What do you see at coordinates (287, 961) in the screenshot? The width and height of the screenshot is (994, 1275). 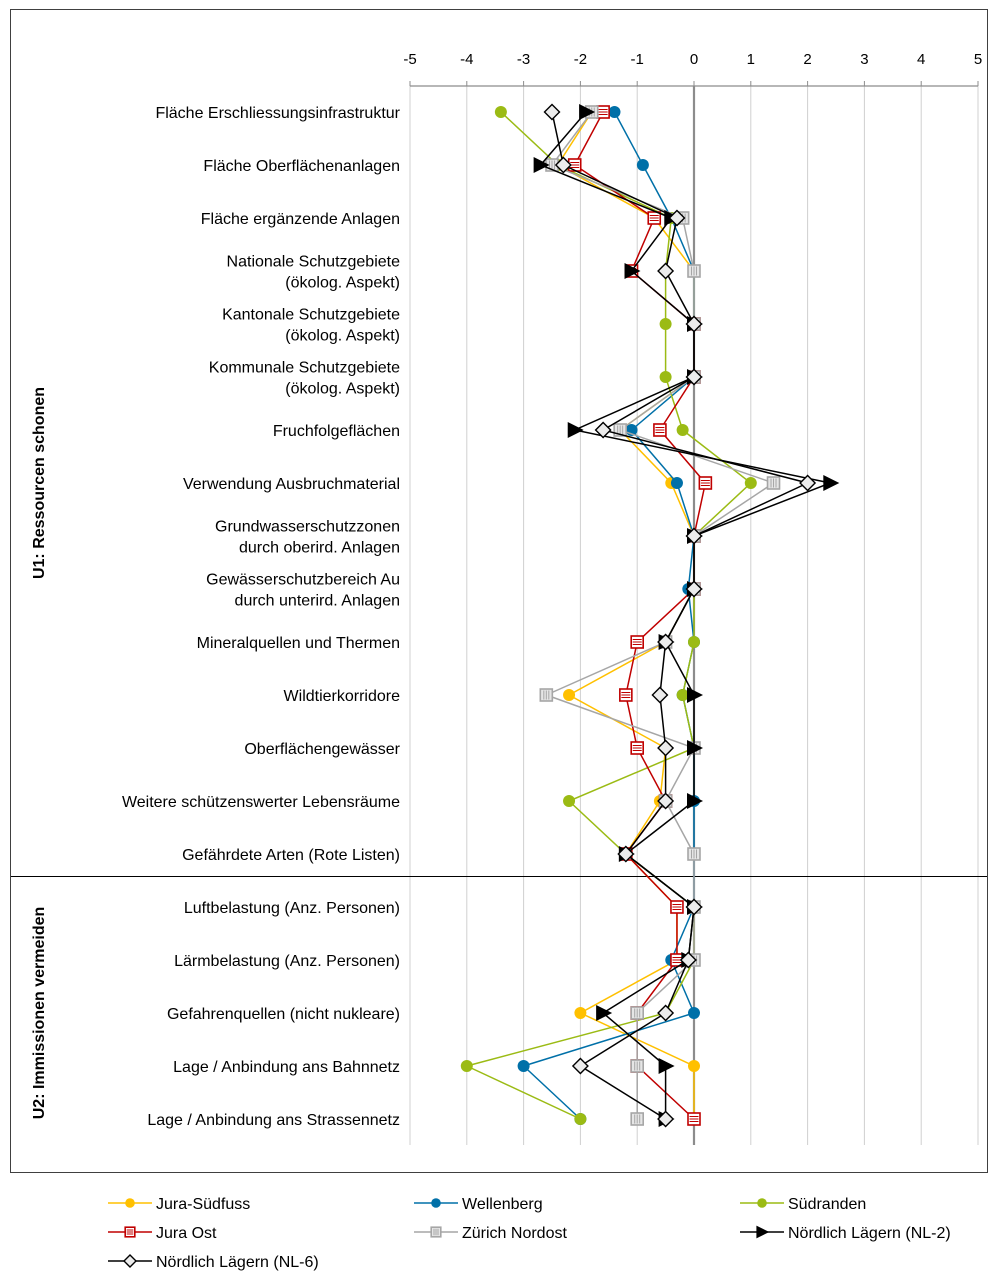 I see `category-label: Lärmbelastung (Anz. Personen)` at bounding box center [287, 961].